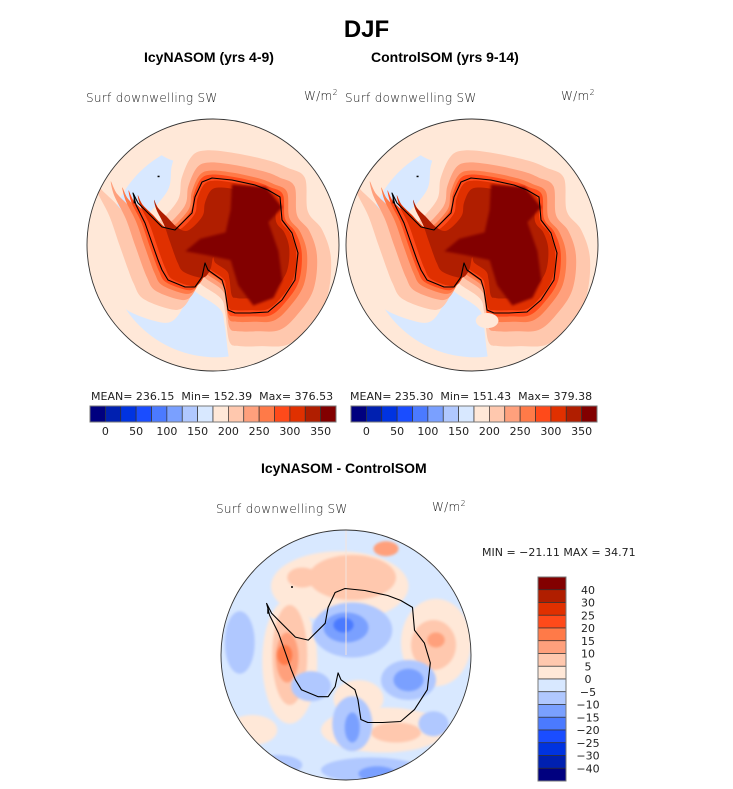 The image size is (733, 789). What do you see at coordinates (588, 666) in the screenshot?
I see `colorbar-tick-label: 5` at bounding box center [588, 666].